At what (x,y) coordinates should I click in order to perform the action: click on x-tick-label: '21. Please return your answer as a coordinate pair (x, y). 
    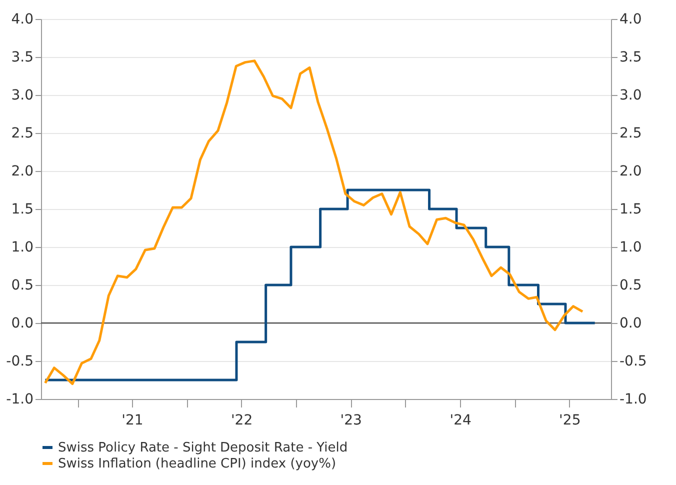
    Looking at the image, I should click on (133, 420).